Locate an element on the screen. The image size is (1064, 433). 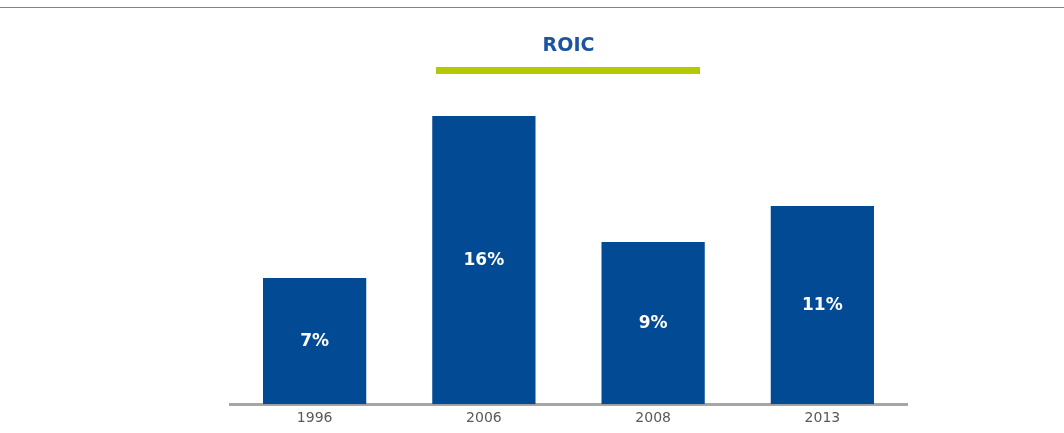
data-label: 11% is located at coordinates (822, 303).